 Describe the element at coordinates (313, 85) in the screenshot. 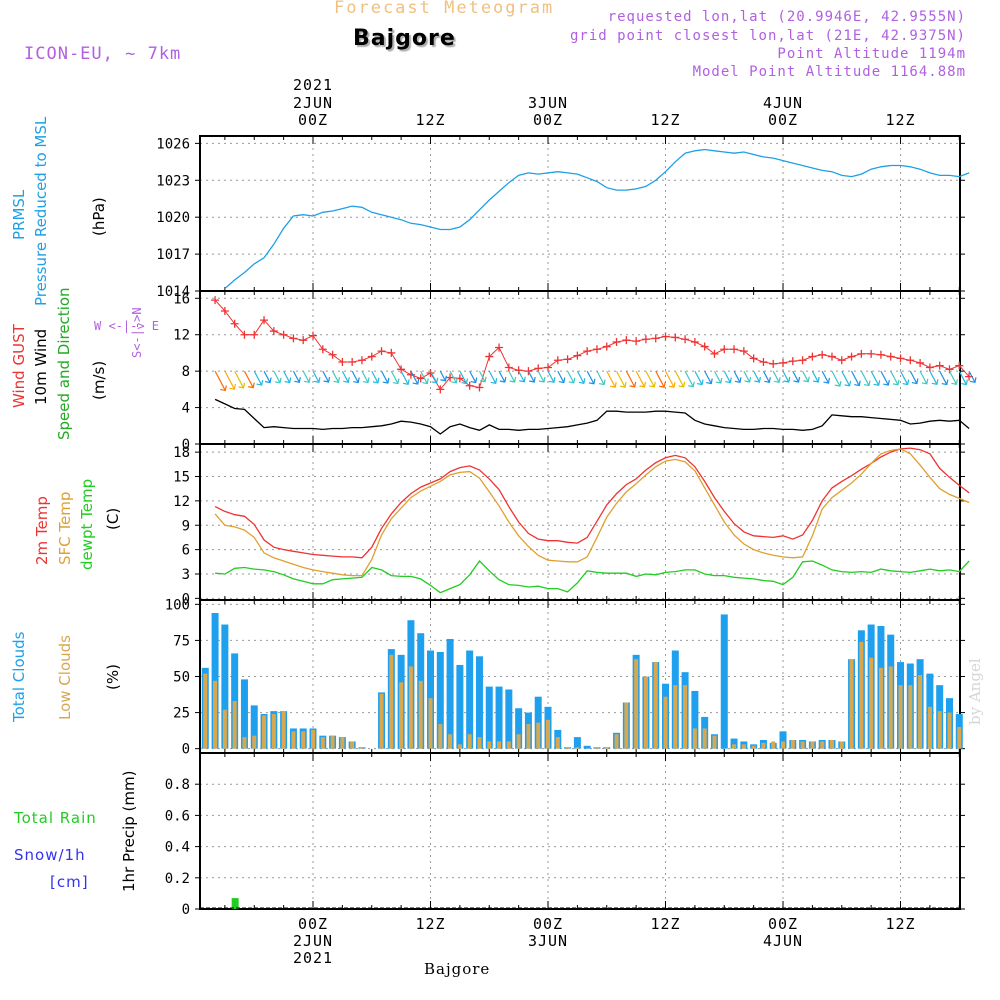

I see `top-axis-year: 2021` at that location.